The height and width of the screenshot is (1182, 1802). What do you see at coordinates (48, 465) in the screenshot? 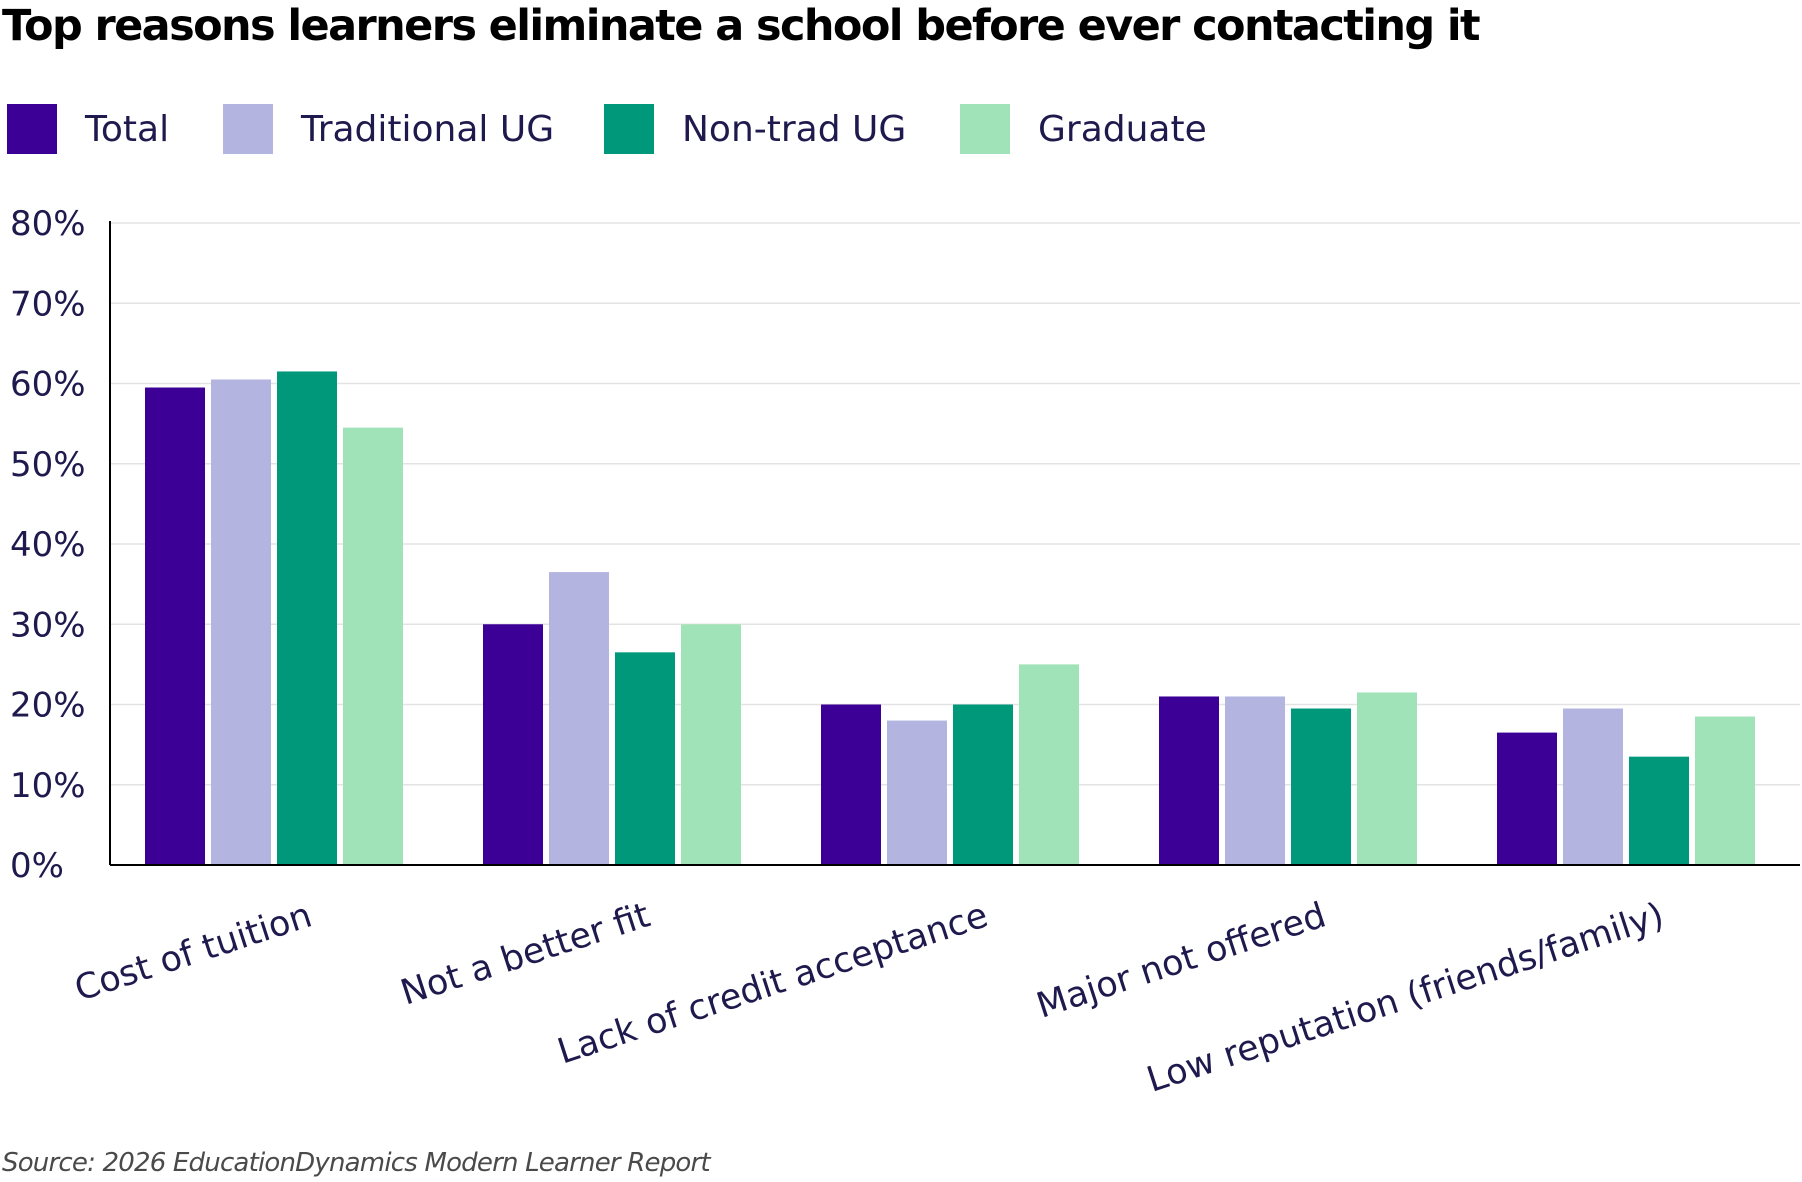
I see `y-tick-label: 50%` at bounding box center [48, 465].